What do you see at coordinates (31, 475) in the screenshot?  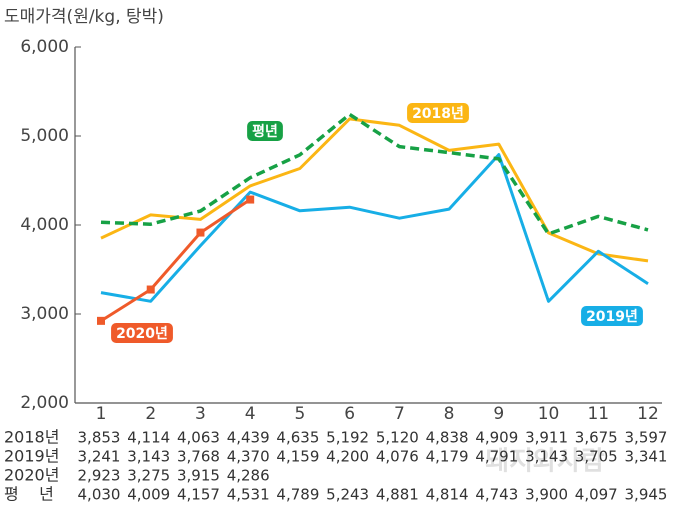 I see `table-row-label: 2020년` at bounding box center [31, 475].